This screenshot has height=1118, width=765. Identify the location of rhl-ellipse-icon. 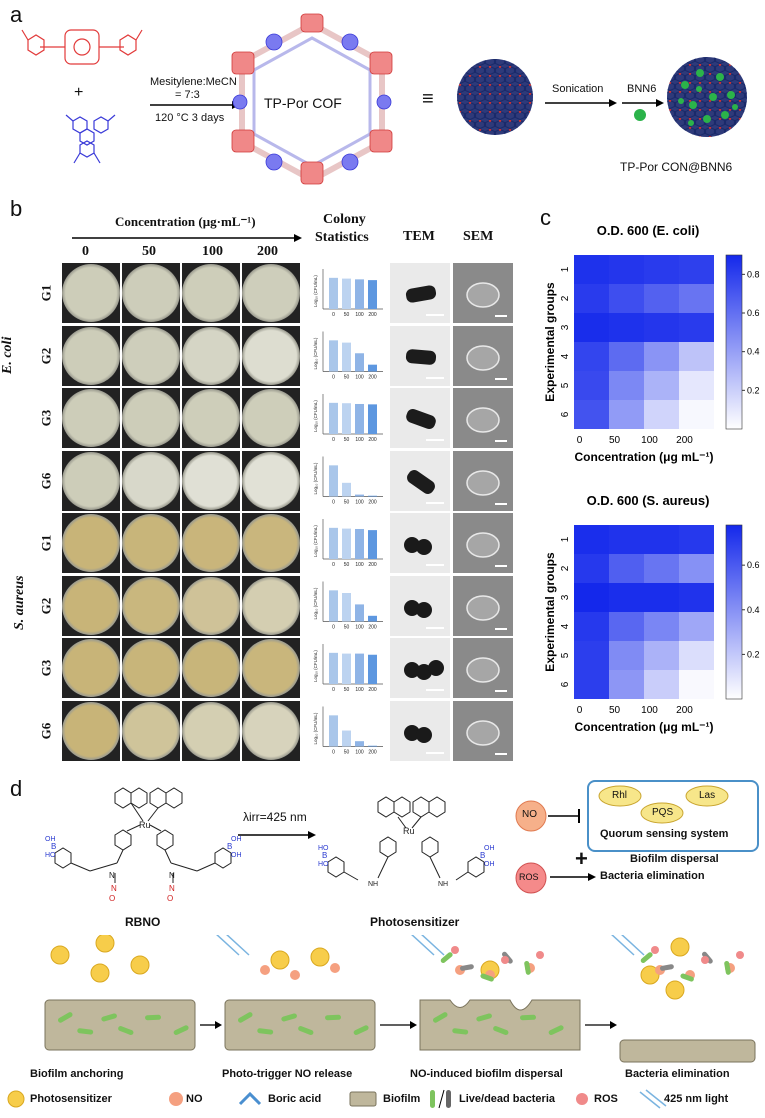
(620, 796).